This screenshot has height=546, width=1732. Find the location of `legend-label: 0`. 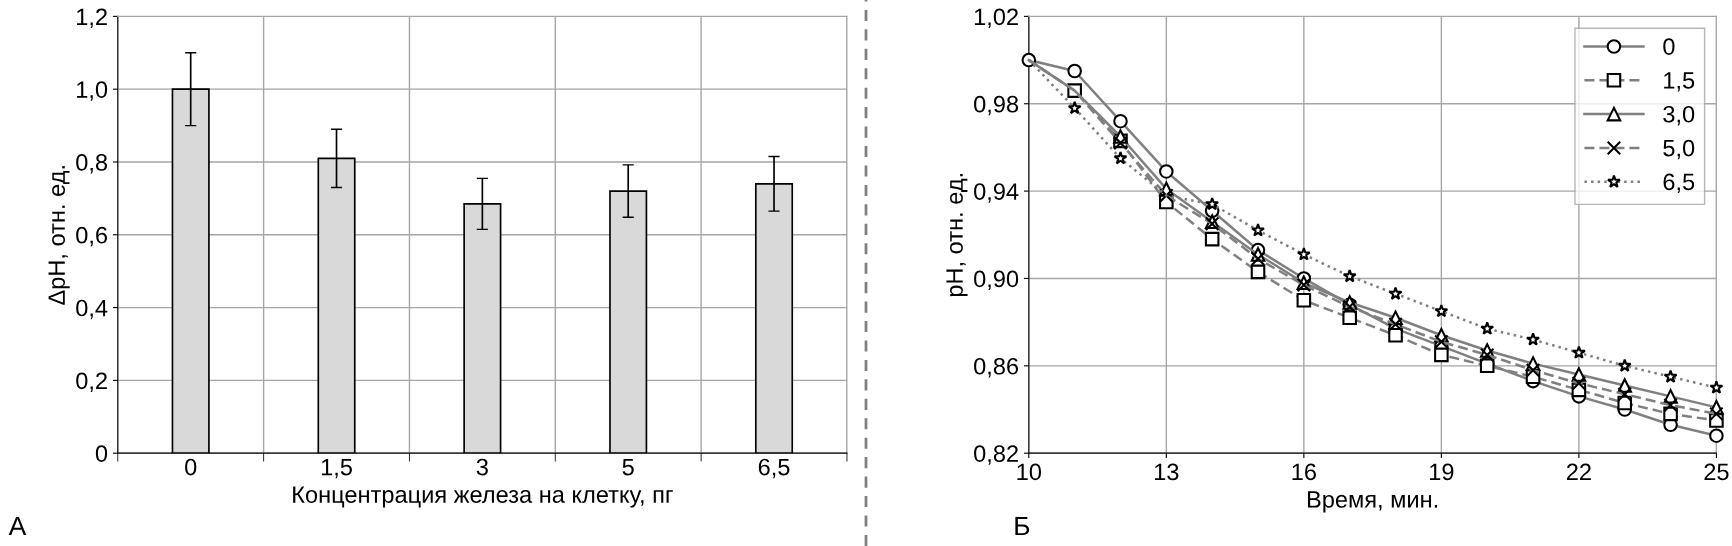

legend-label: 0 is located at coordinates (1669, 46).